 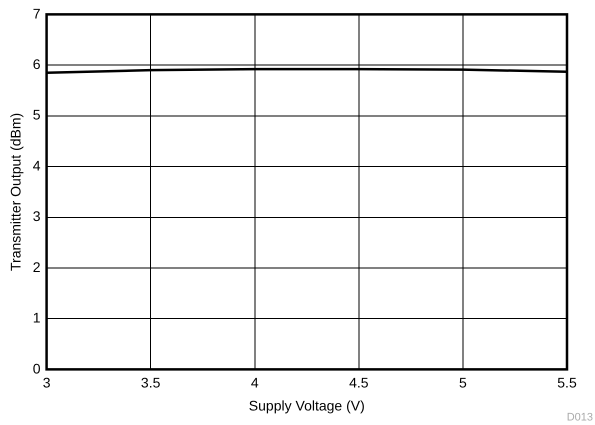 I want to click on x-tick-label: 5, so click(x=463, y=382).